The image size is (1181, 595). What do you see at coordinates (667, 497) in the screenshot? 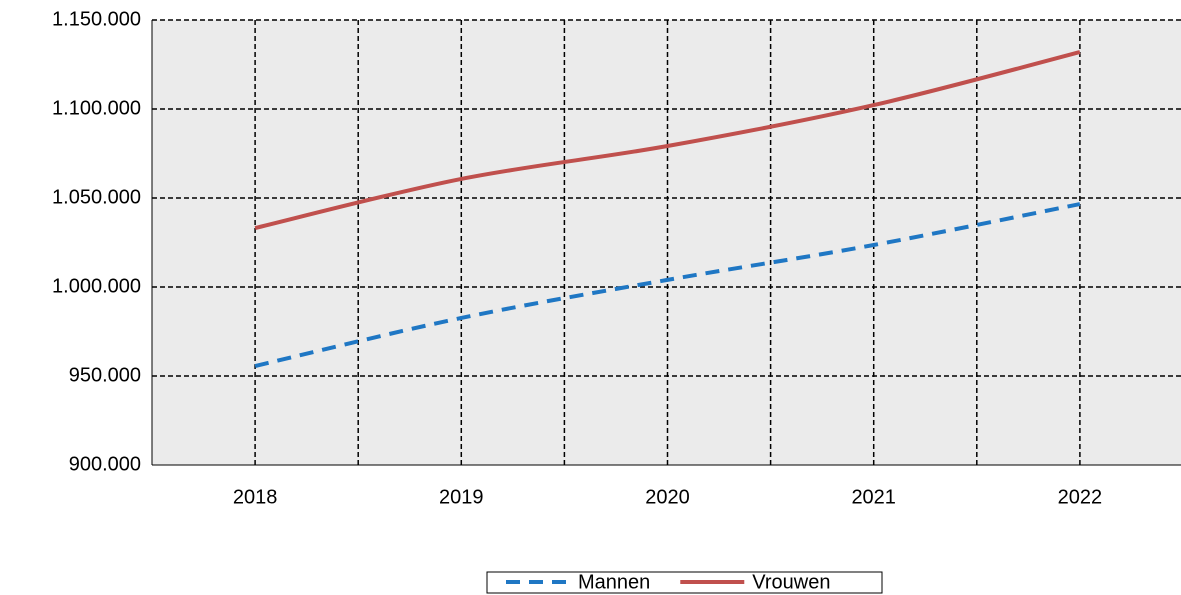
I see `x-tick-label: 2020` at bounding box center [667, 497].